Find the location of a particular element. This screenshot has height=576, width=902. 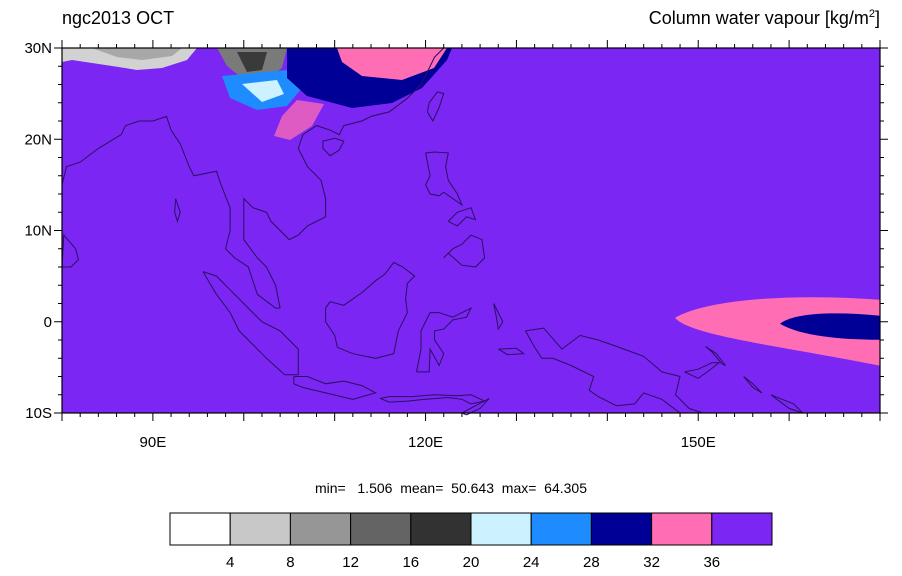

coastline-new-britain is located at coordinates (702, 370).